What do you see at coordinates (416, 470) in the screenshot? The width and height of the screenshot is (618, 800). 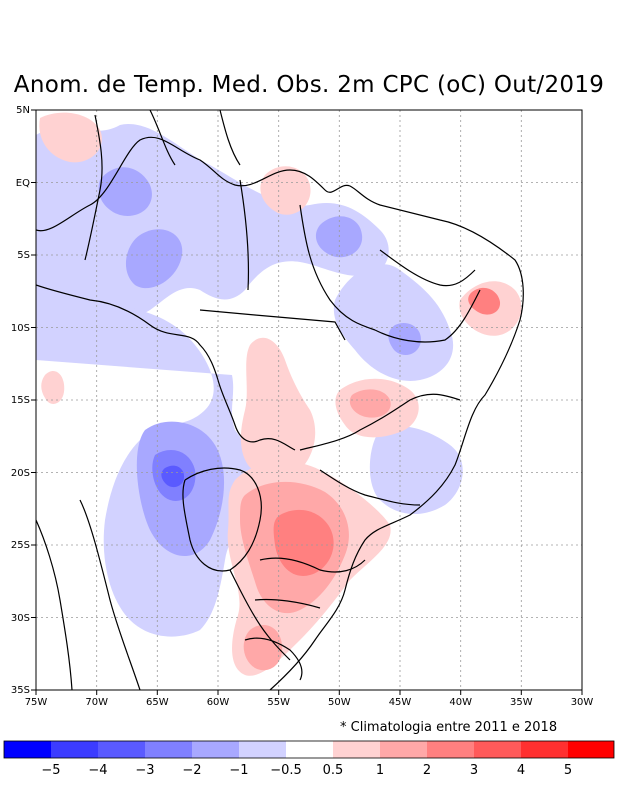 I see `cold-anomaly-east` at bounding box center [416, 470].